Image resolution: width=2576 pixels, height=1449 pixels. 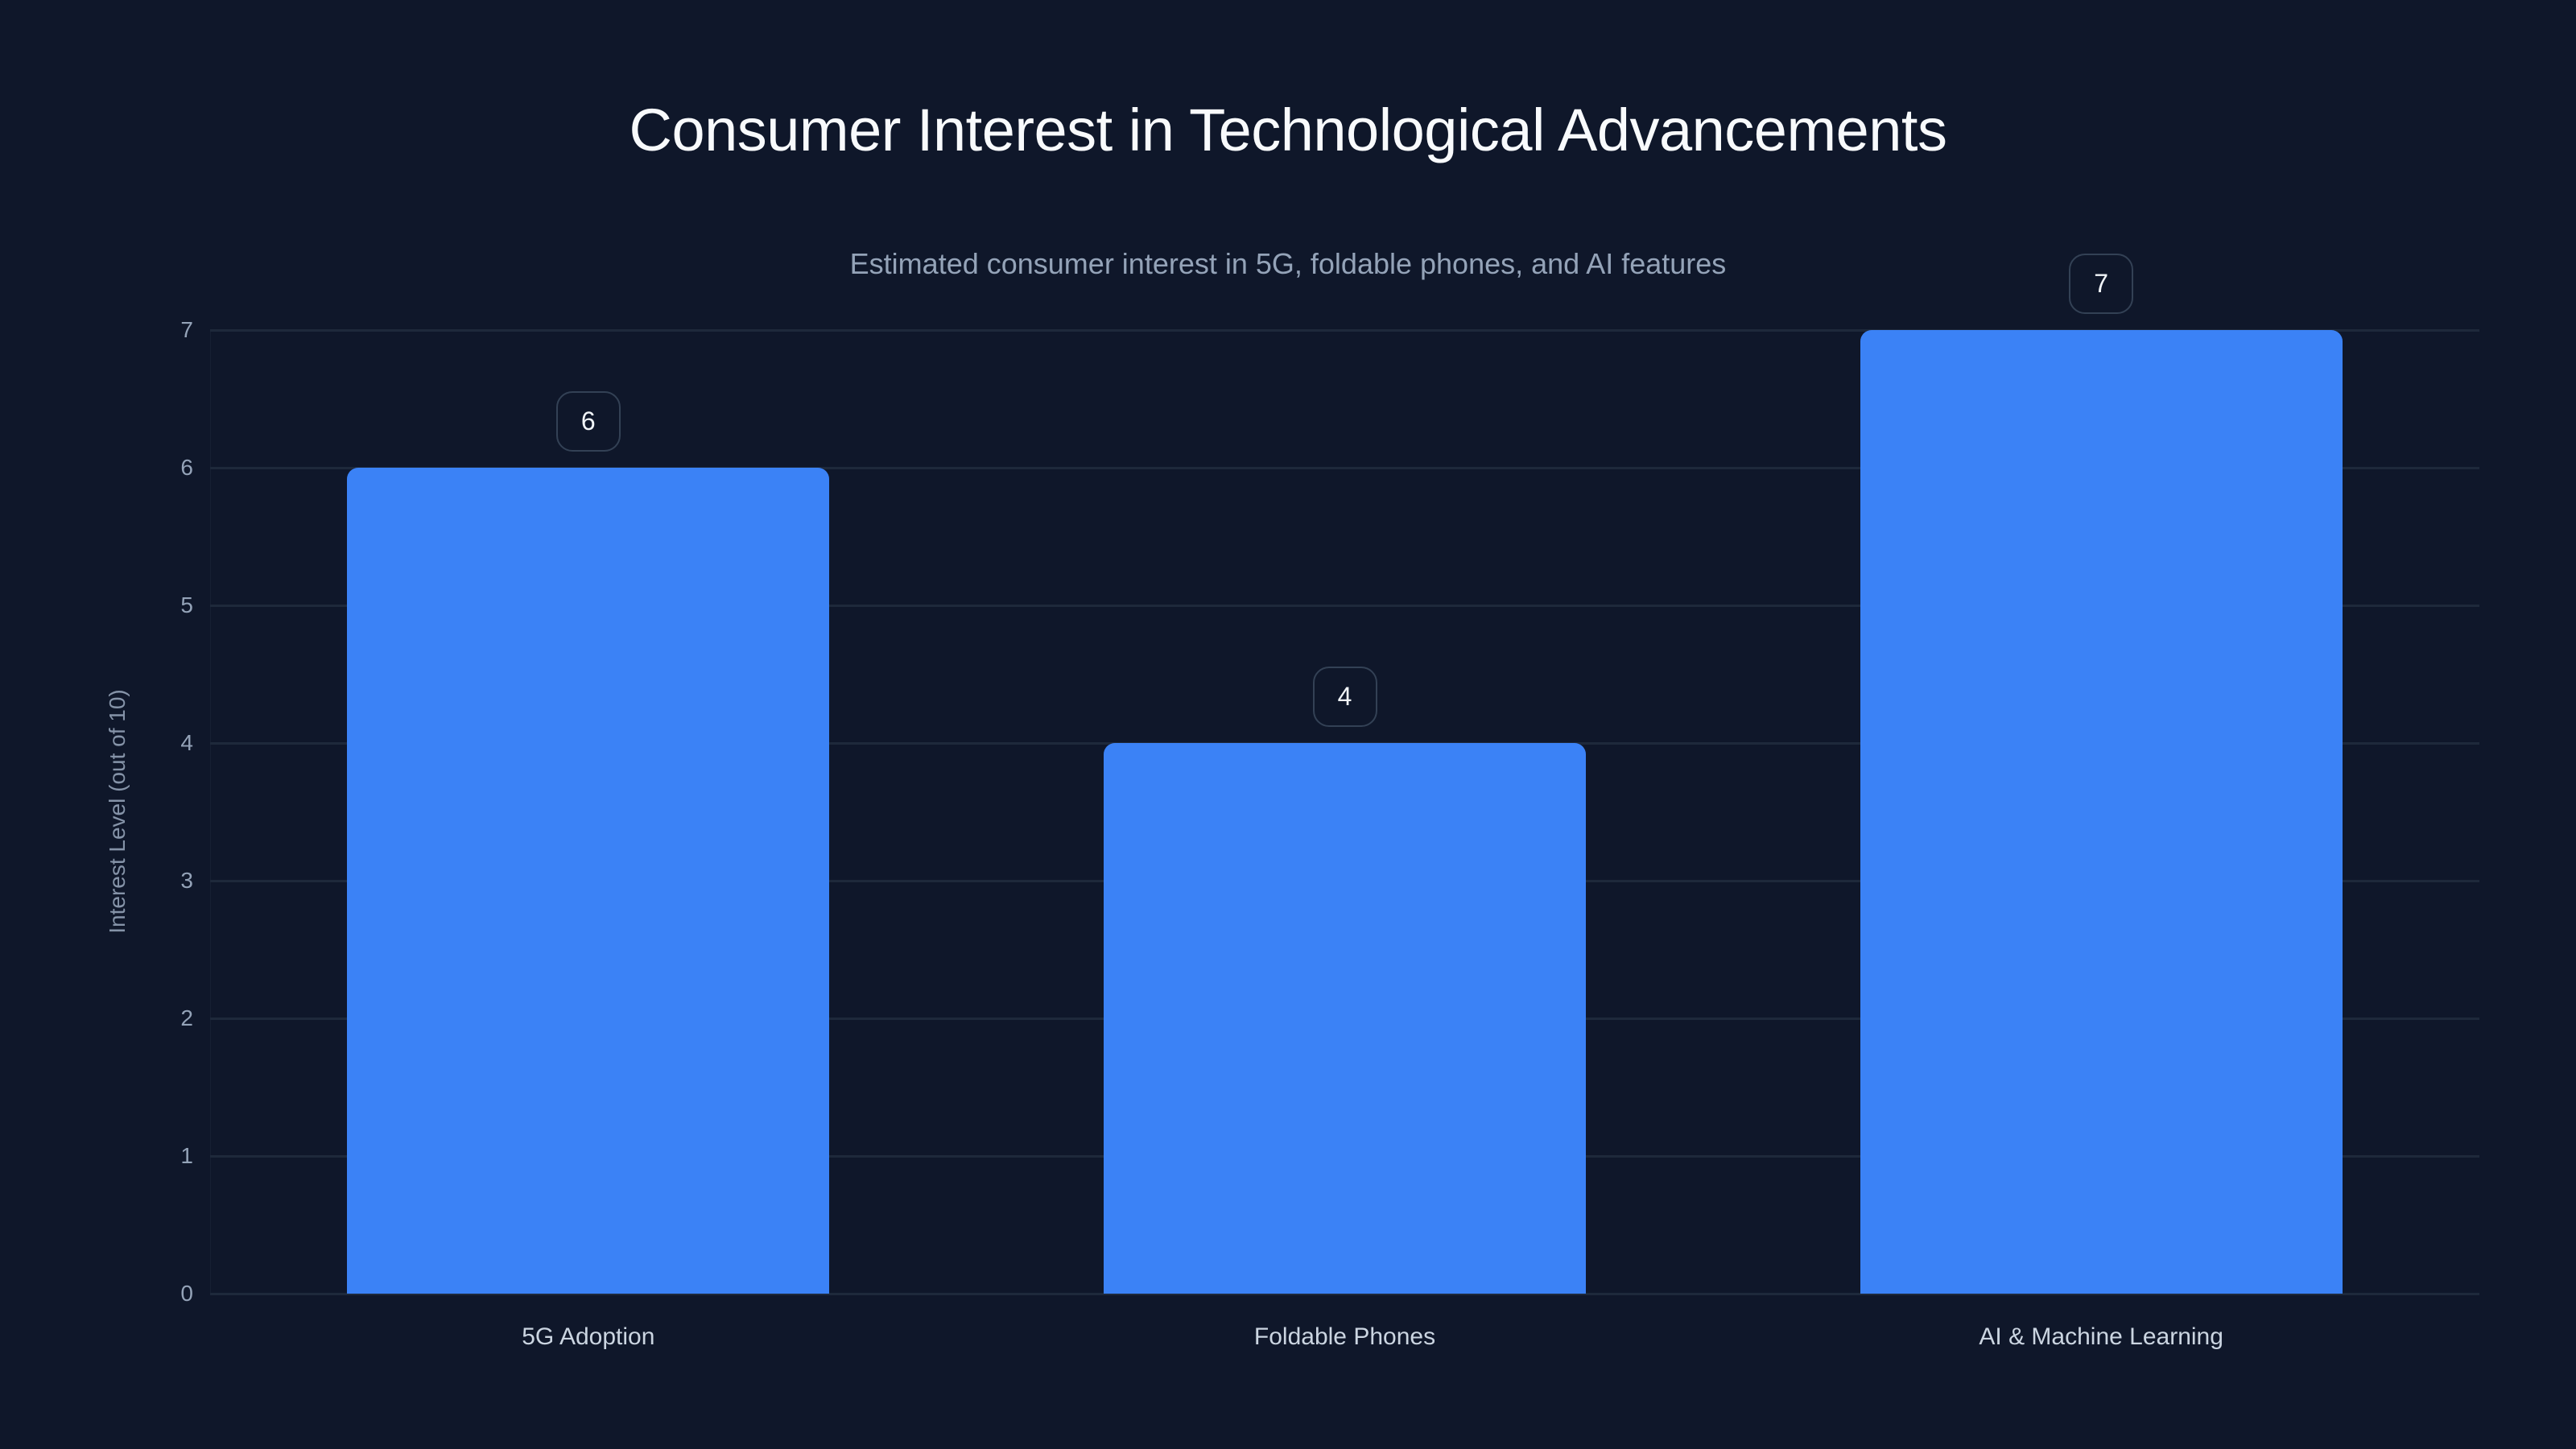 I want to click on y-tick-label: 1, so click(x=186, y=1155).